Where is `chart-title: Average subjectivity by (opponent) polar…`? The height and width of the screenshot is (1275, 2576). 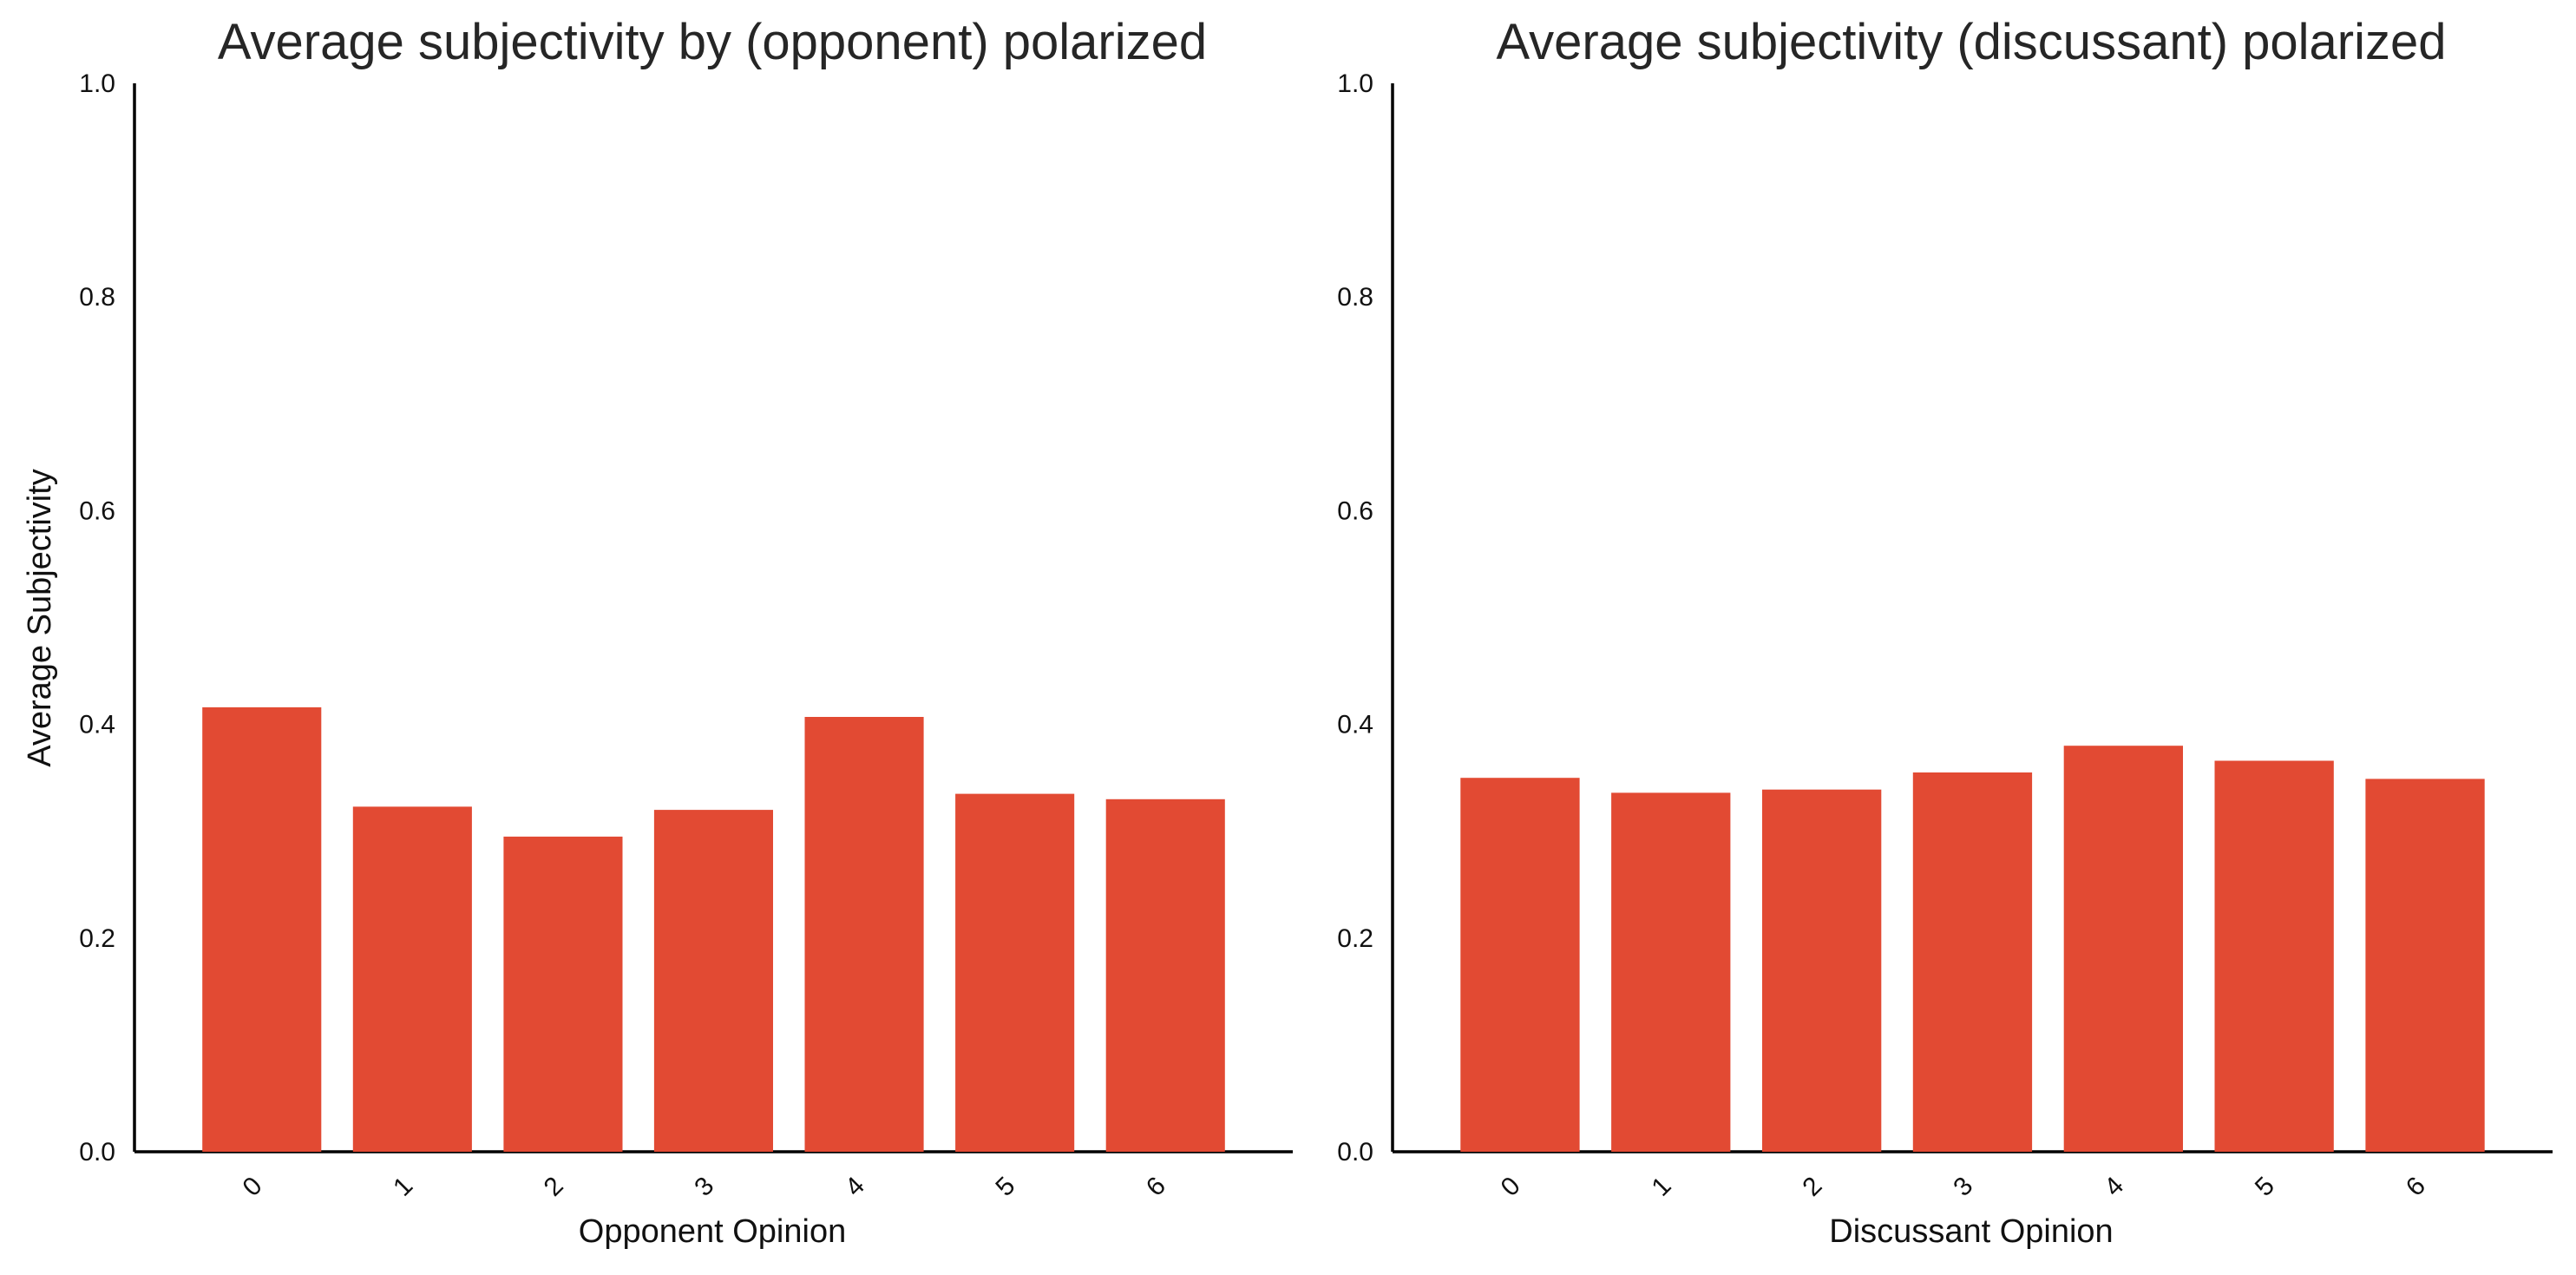 chart-title: Average subjectivity by (opponent) polar… is located at coordinates (712, 42).